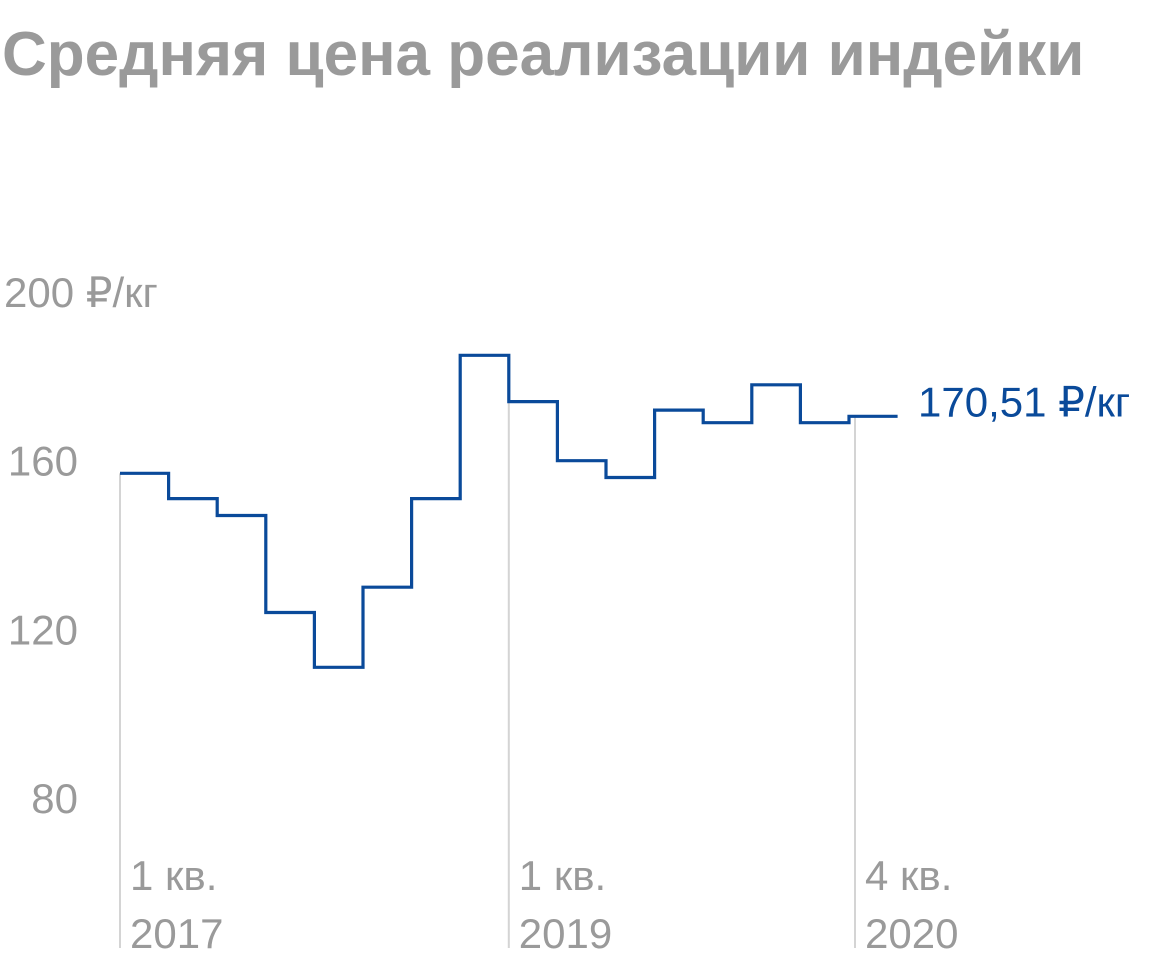 The image size is (1160, 968). I want to click on chart-title: Средняя цена реализации индейки, so click(543, 54).